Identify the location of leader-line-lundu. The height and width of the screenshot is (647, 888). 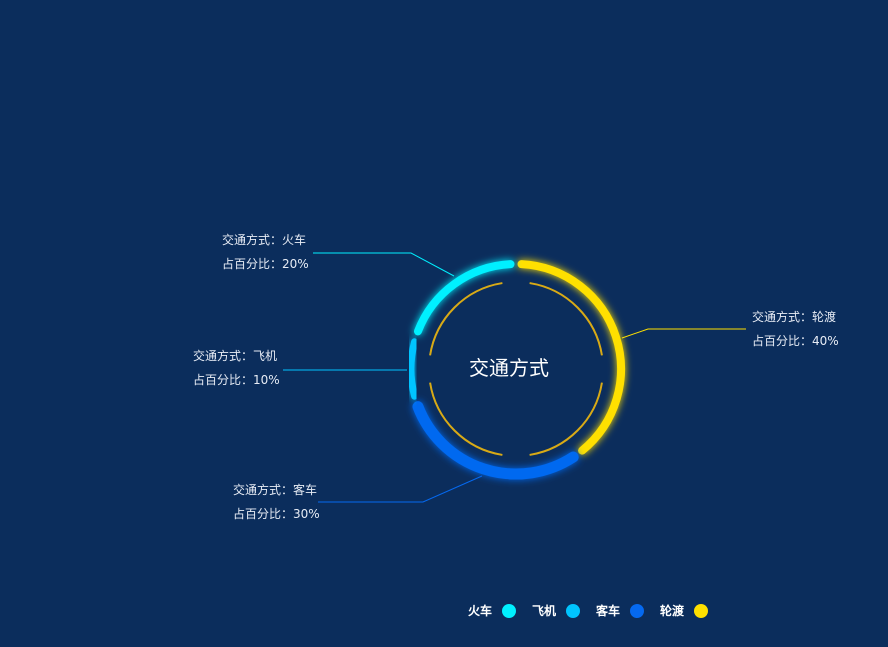
(683, 333).